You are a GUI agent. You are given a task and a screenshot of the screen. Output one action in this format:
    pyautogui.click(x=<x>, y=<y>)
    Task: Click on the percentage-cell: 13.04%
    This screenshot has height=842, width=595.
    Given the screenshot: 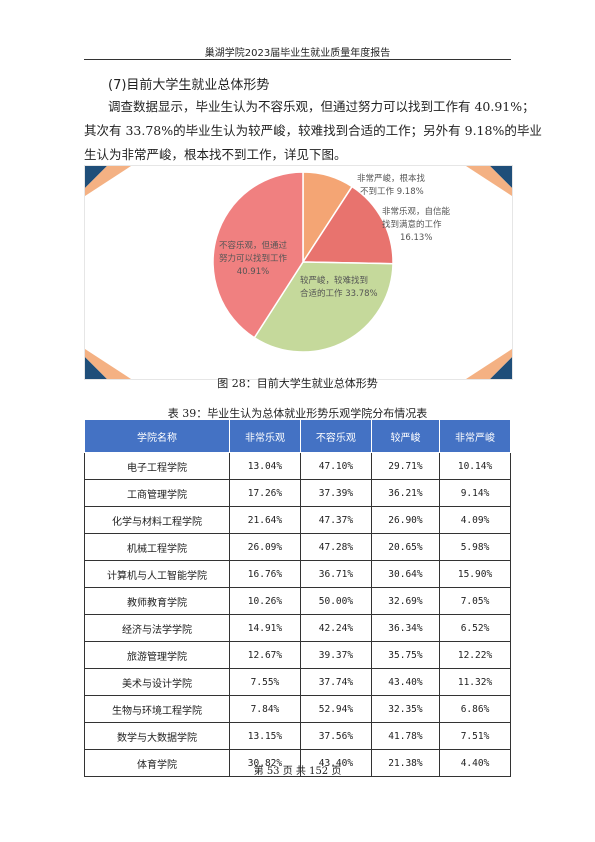 What is the action you would take?
    pyautogui.click(x=264, y=466)
    